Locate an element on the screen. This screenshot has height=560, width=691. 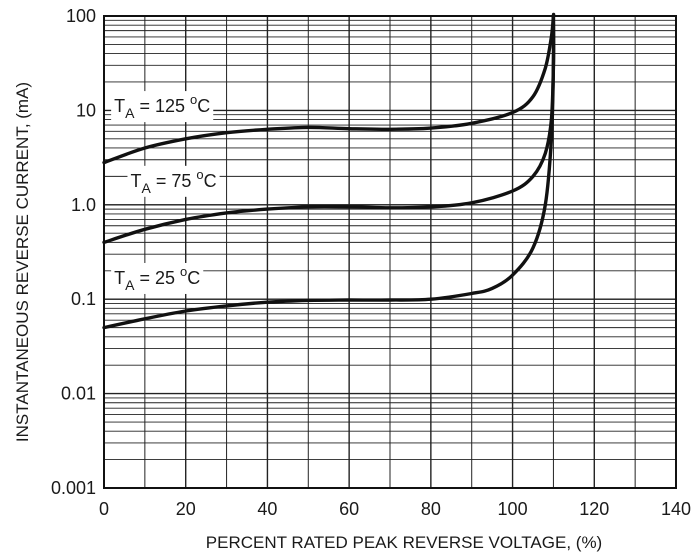
series-label: TA = 25 oC is located at coordinates (157, 278).